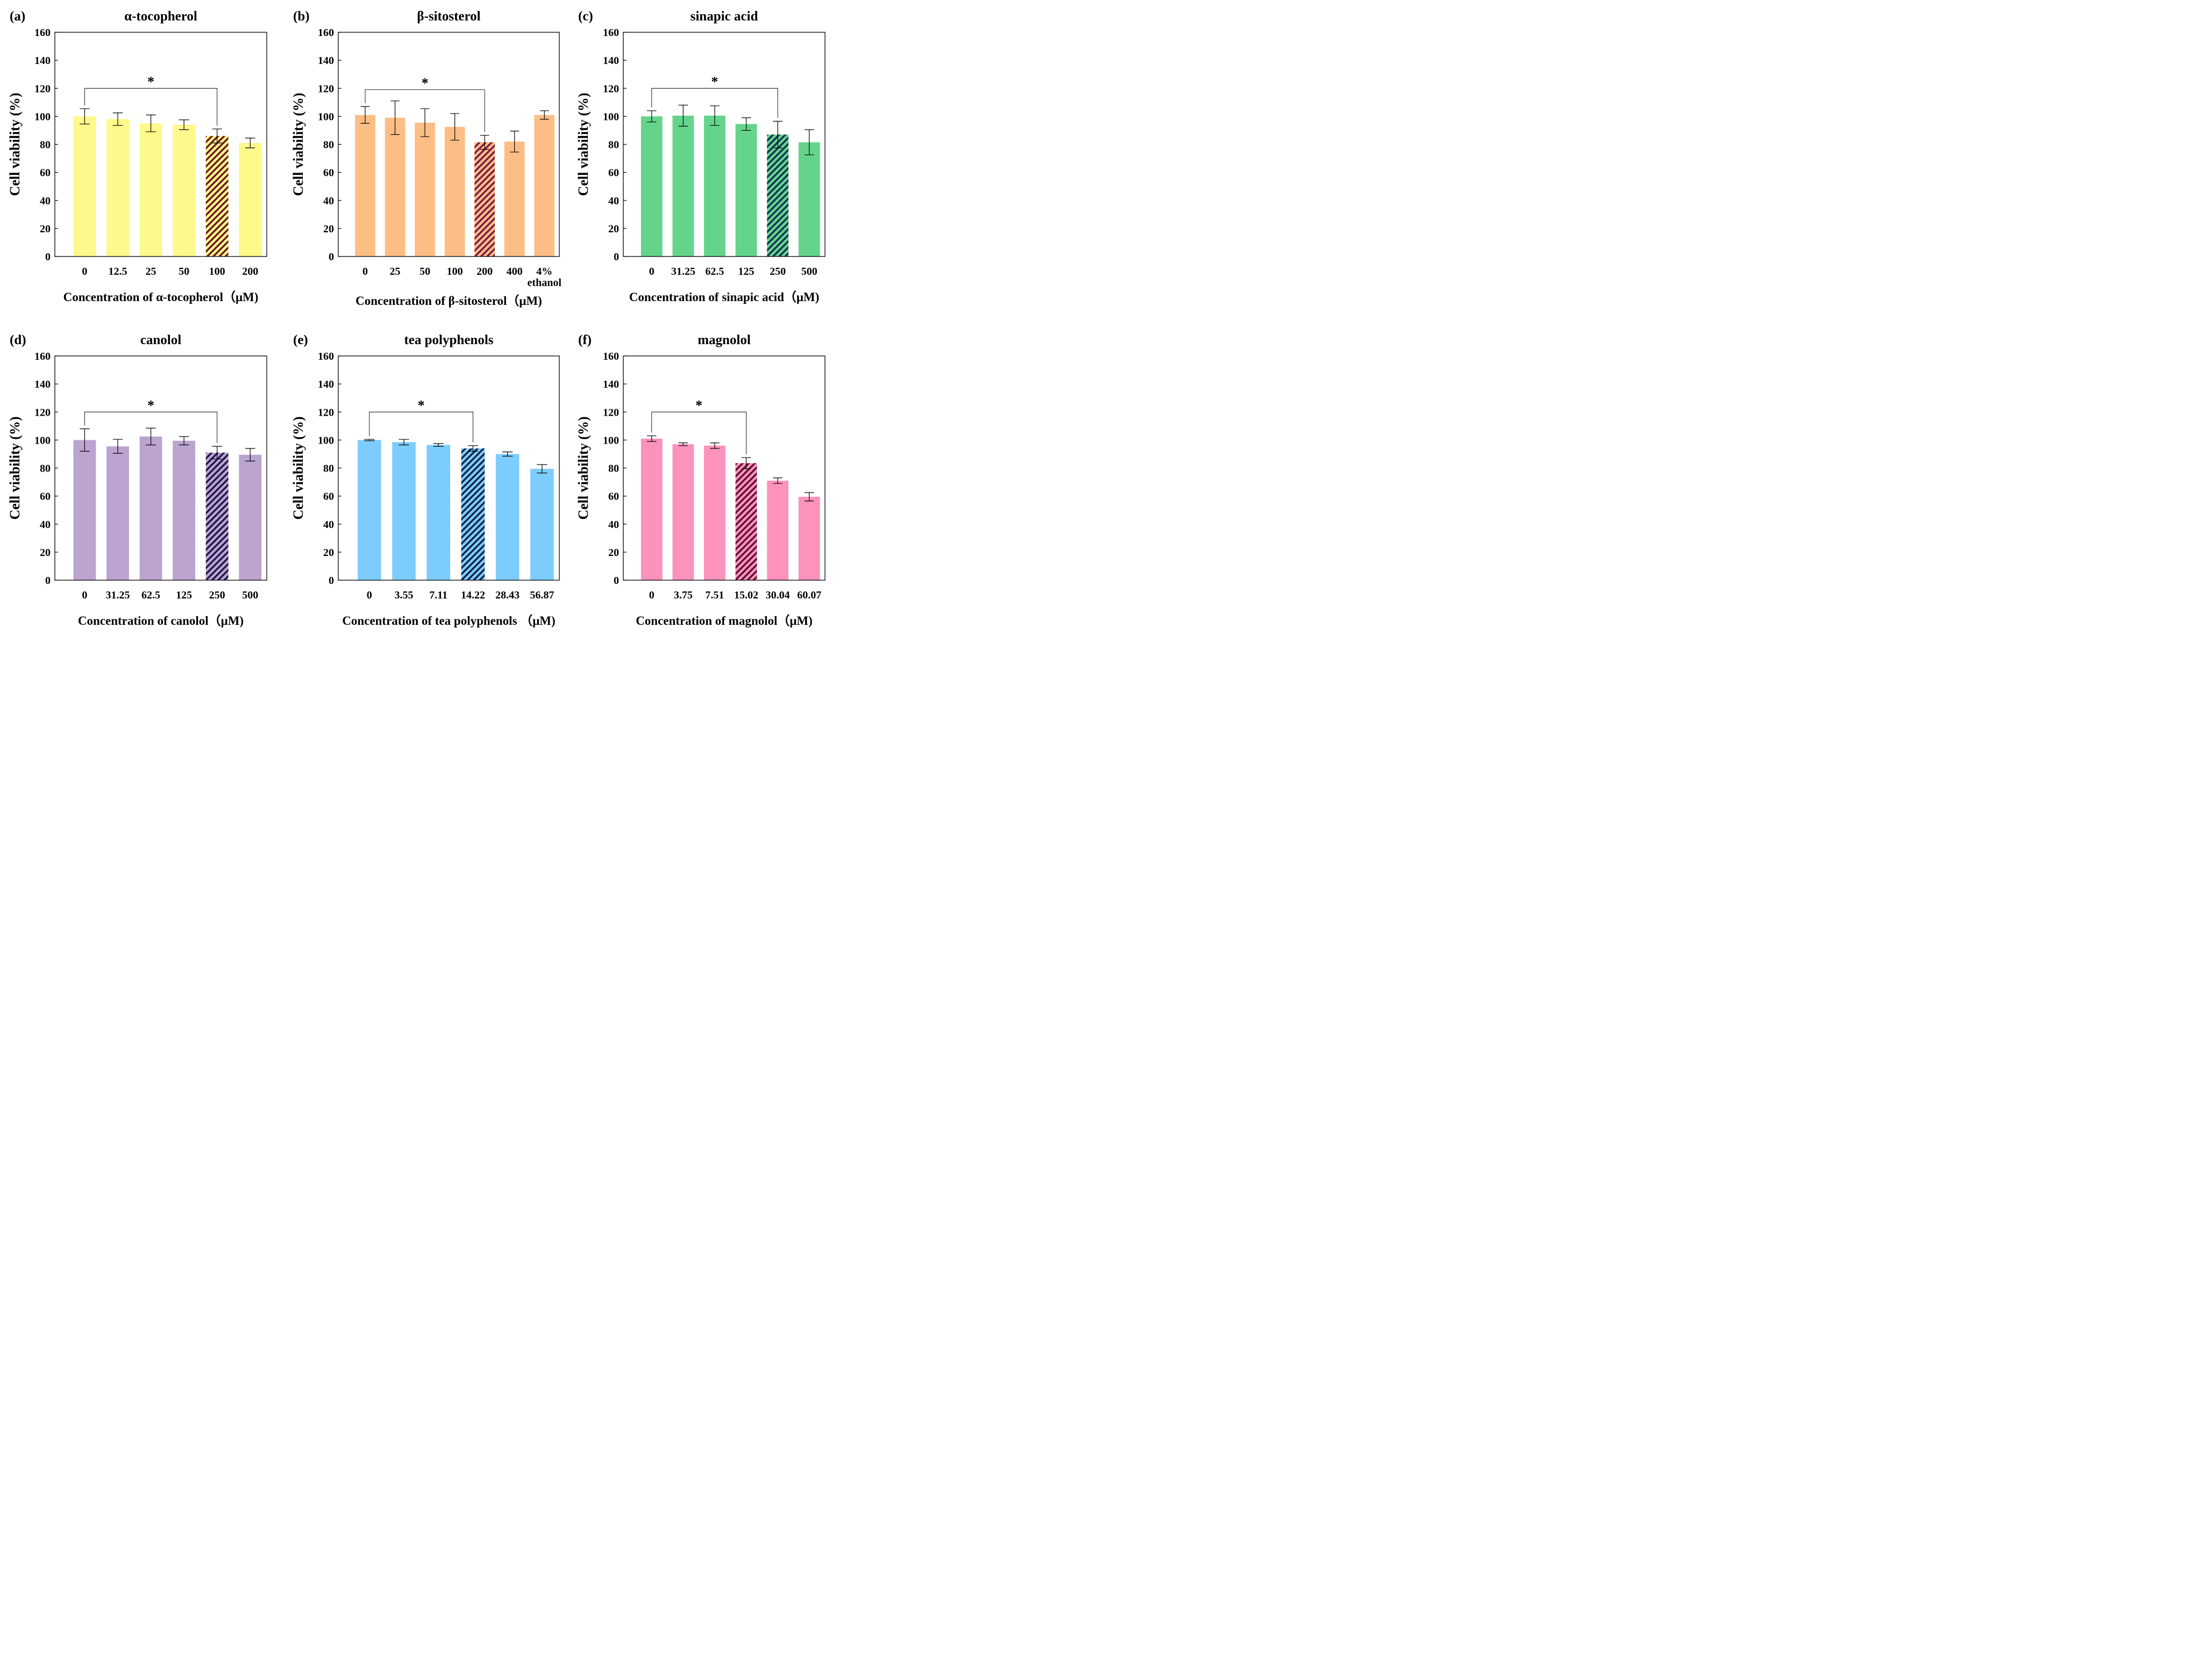 This screenshot has width=2212, height=1669. Describe the element at coordinates (809, 595) in the screenshot. I see `x-tick-label: 60.07` at that location.